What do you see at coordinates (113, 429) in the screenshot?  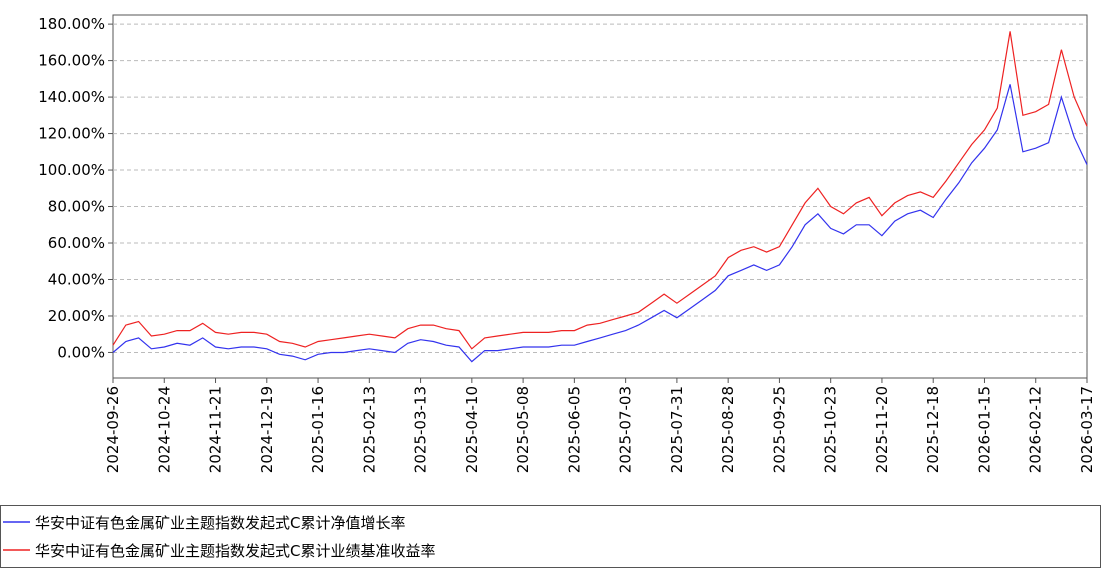 I see `x-tick-label: 2024-09-26` at bounding box center [113, 429].